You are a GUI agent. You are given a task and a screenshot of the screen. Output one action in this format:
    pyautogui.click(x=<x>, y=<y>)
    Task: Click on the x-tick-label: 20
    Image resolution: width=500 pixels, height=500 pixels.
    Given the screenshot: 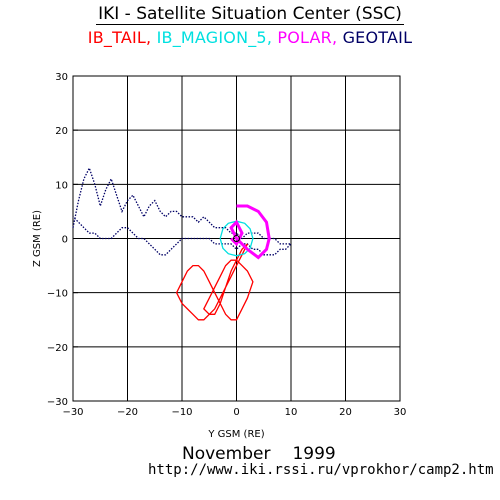 What is the action you would take?
    pyautogui.click(x=345, y=412)
    